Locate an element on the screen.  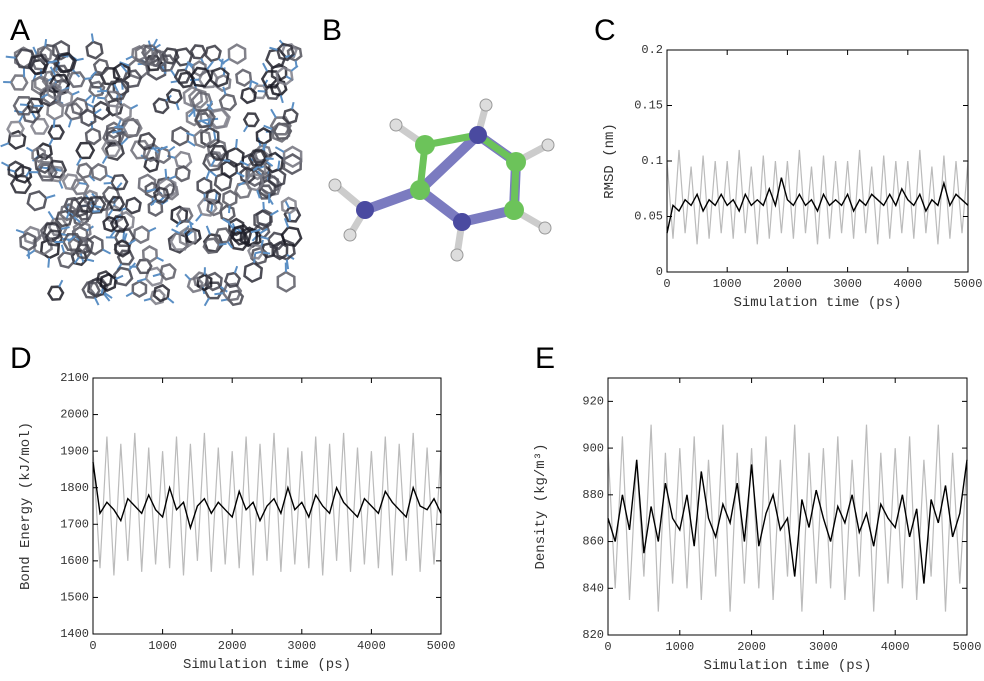
y-tick-label: 840 is located at coordinates (593, 588).